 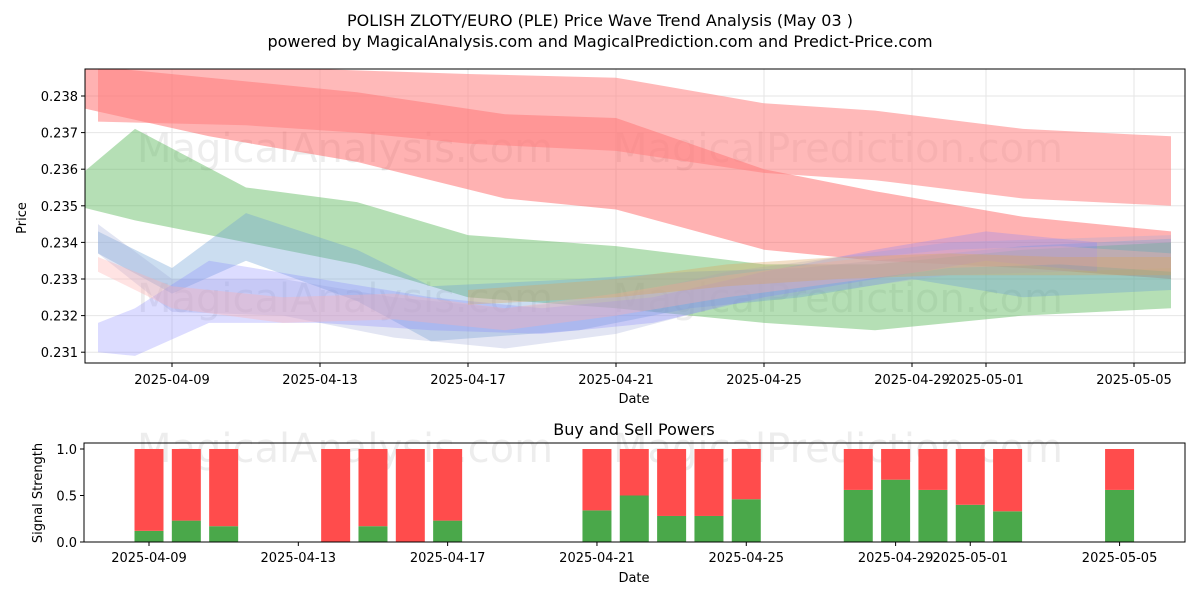 I want to click on y-tick-label: 0.237, so click(x=59, y=134).